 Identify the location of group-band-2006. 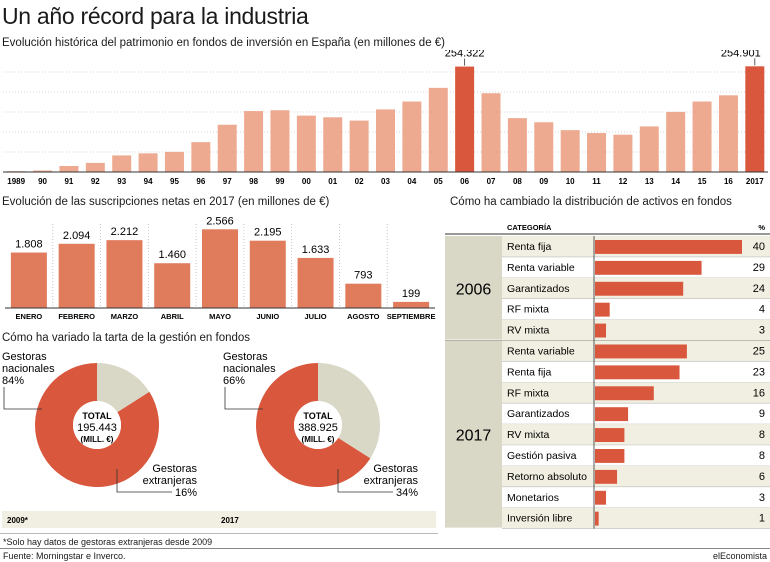
(473, 288).